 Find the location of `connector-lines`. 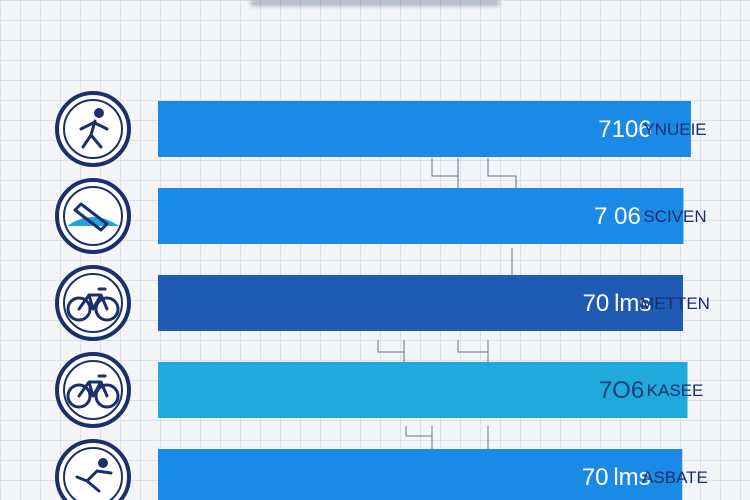

connector-lines is located at coordinates (447, 305).